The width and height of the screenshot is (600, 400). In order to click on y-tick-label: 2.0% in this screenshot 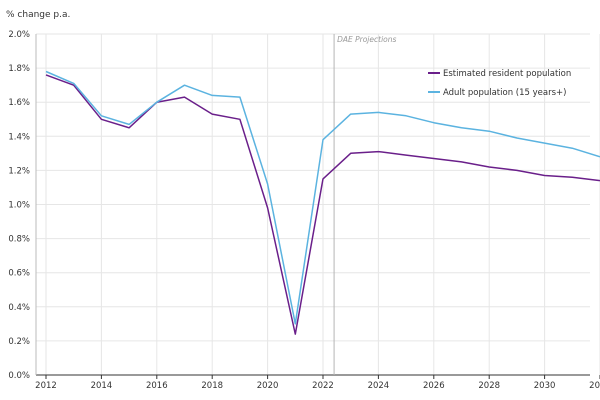, I will do `click(19, 35)`.